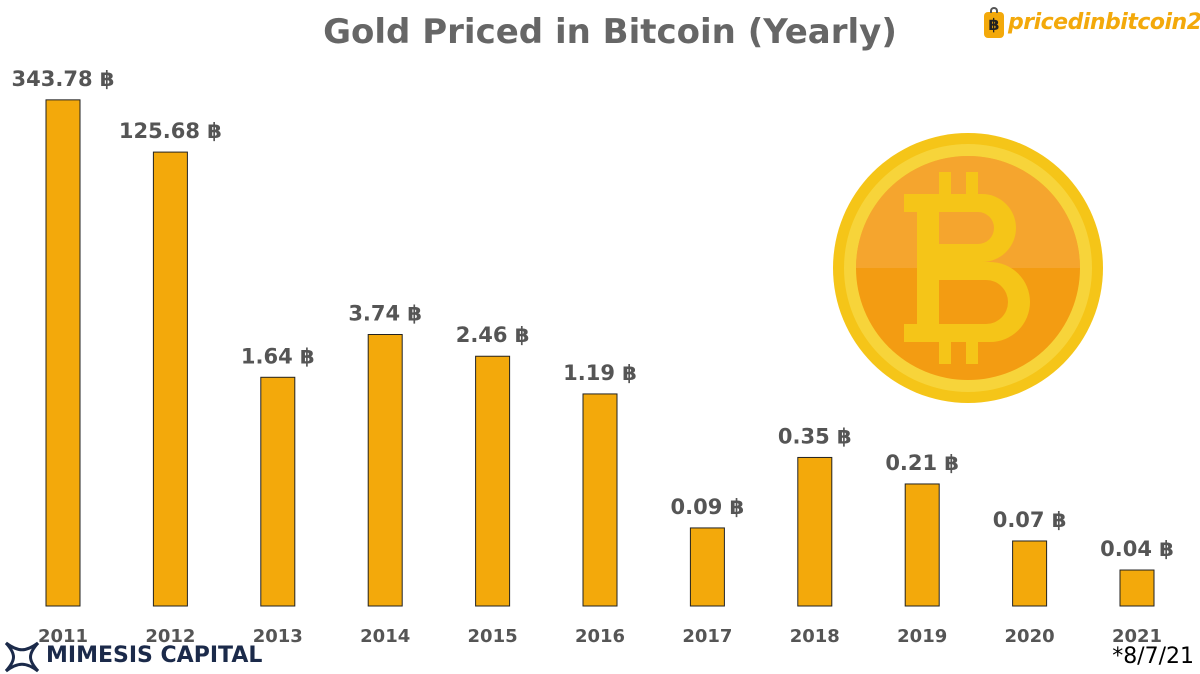 This screenshot has width=1200, height=674. Describe the element at coordinates (994, 22) in the screenshot. I see `bitcoin-tag-icon: ฿` at that location.